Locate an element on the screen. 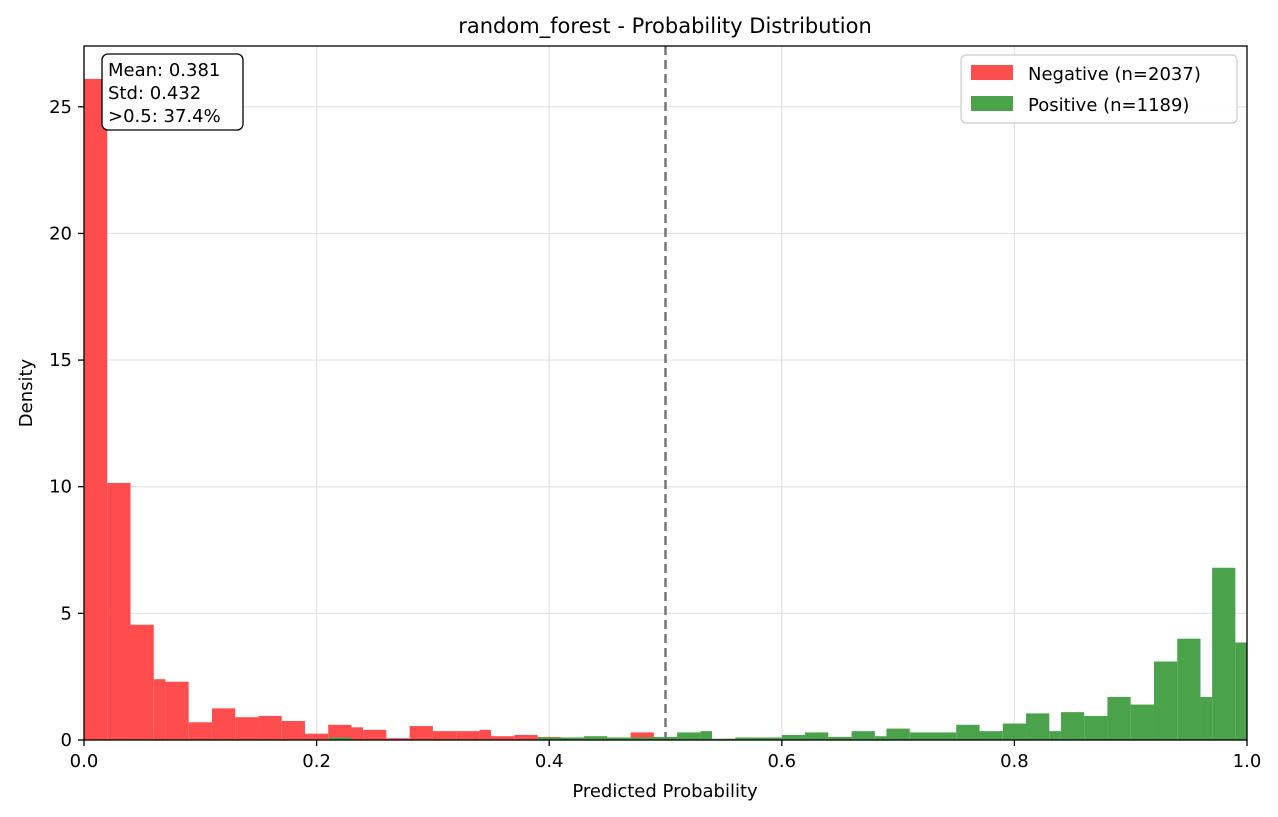 This screenshot has height=817, width=1278. stats-above-threshold: >0.5: 37.4% is located at coordinates (164, 116).